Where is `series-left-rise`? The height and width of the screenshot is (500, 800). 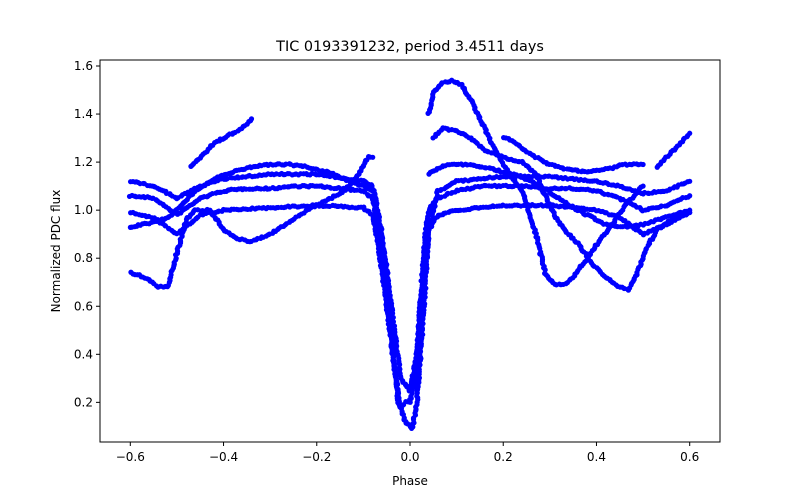 series-left-rise is located at coordinates (221, 142).